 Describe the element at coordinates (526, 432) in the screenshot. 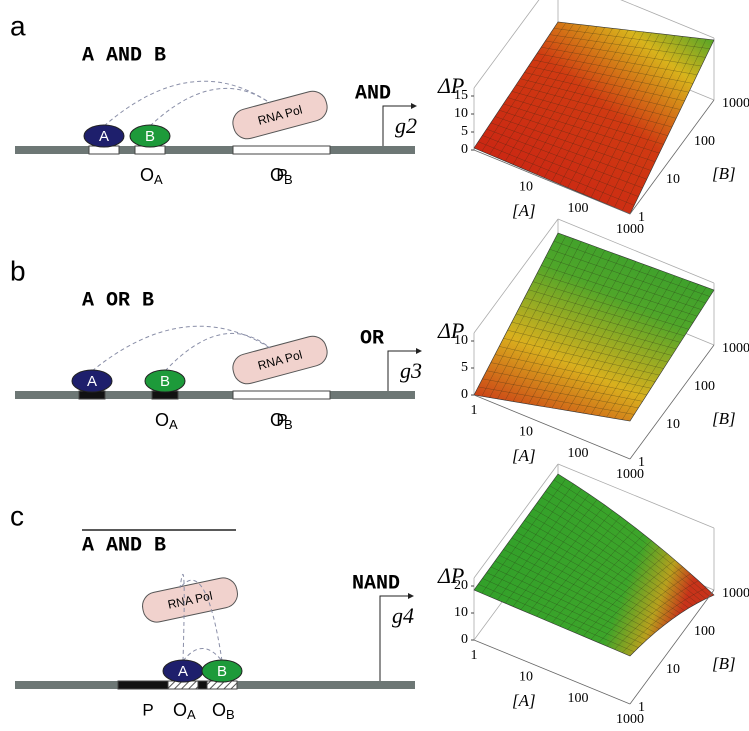

I see `a-tick-label: 10` at that location.